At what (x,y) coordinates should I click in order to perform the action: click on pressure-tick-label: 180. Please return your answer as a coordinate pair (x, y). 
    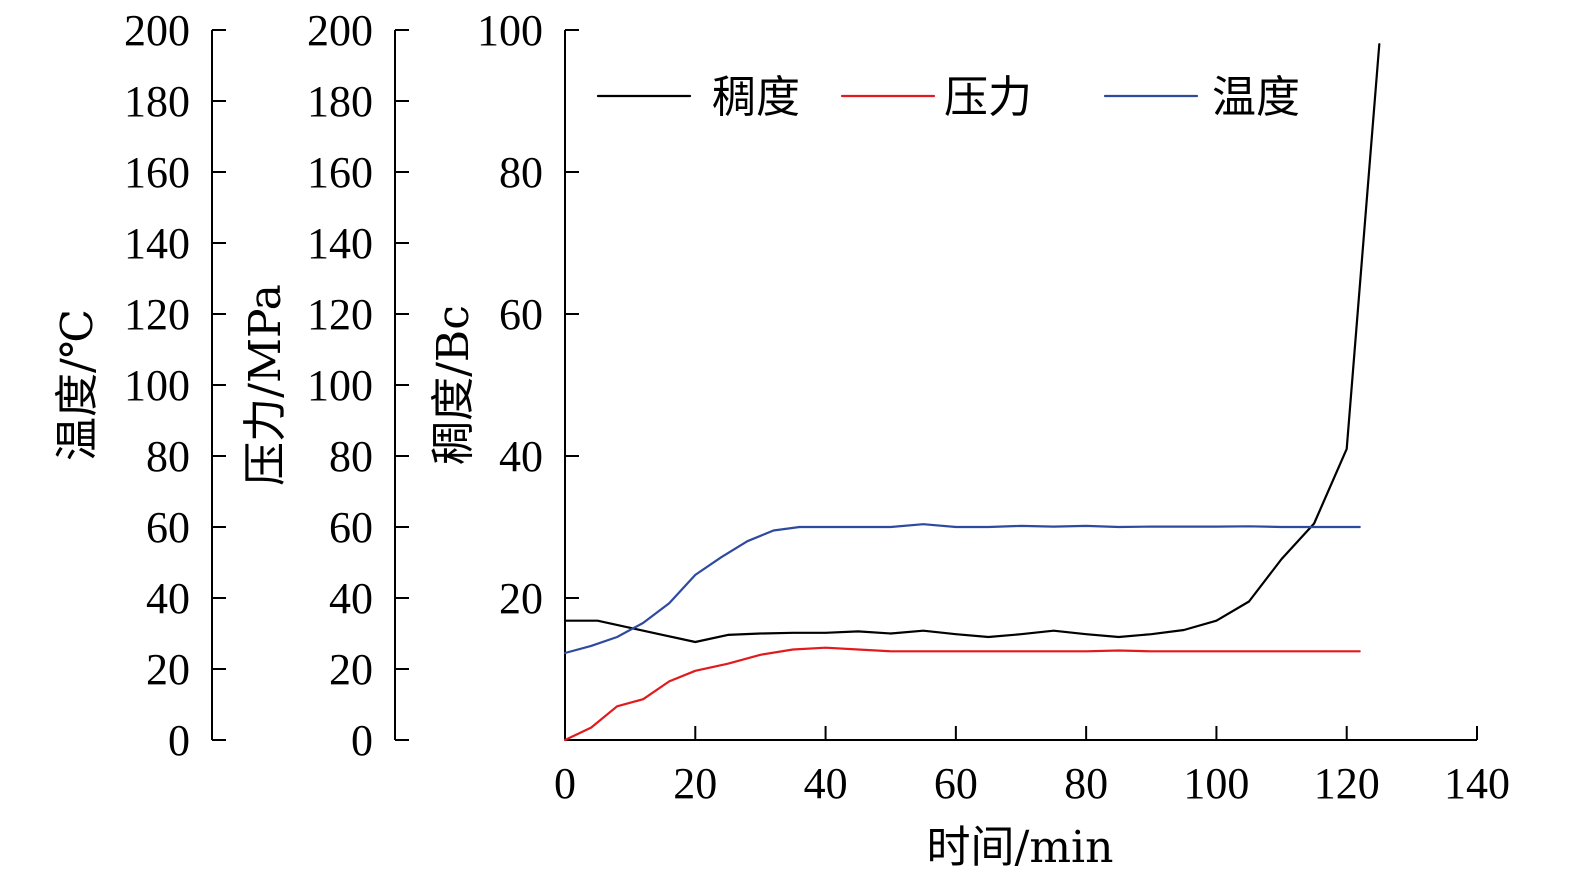
    Looking at the image, I should click on (340, 101).